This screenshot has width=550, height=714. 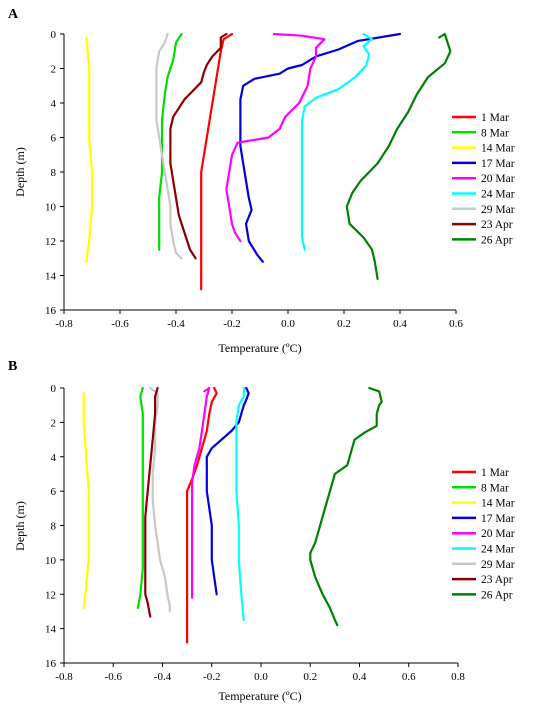 I want to click on x-tick-labels: -0.8 -0.6 -0.4 -0.2 0.0 0.2 0.4 0.6, so click(x=259, y=320).